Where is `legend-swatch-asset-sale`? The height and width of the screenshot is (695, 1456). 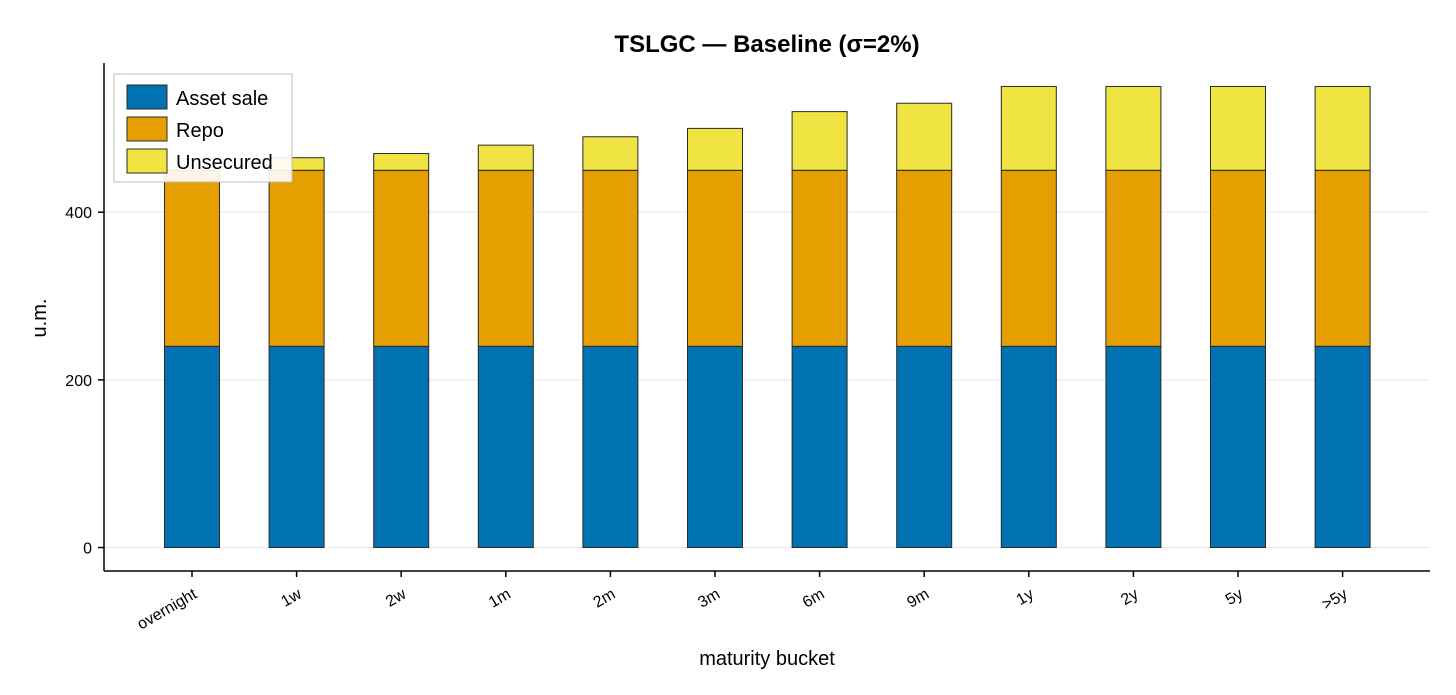 legend-swatch-asset-sale is located at coordinates (147, 97).